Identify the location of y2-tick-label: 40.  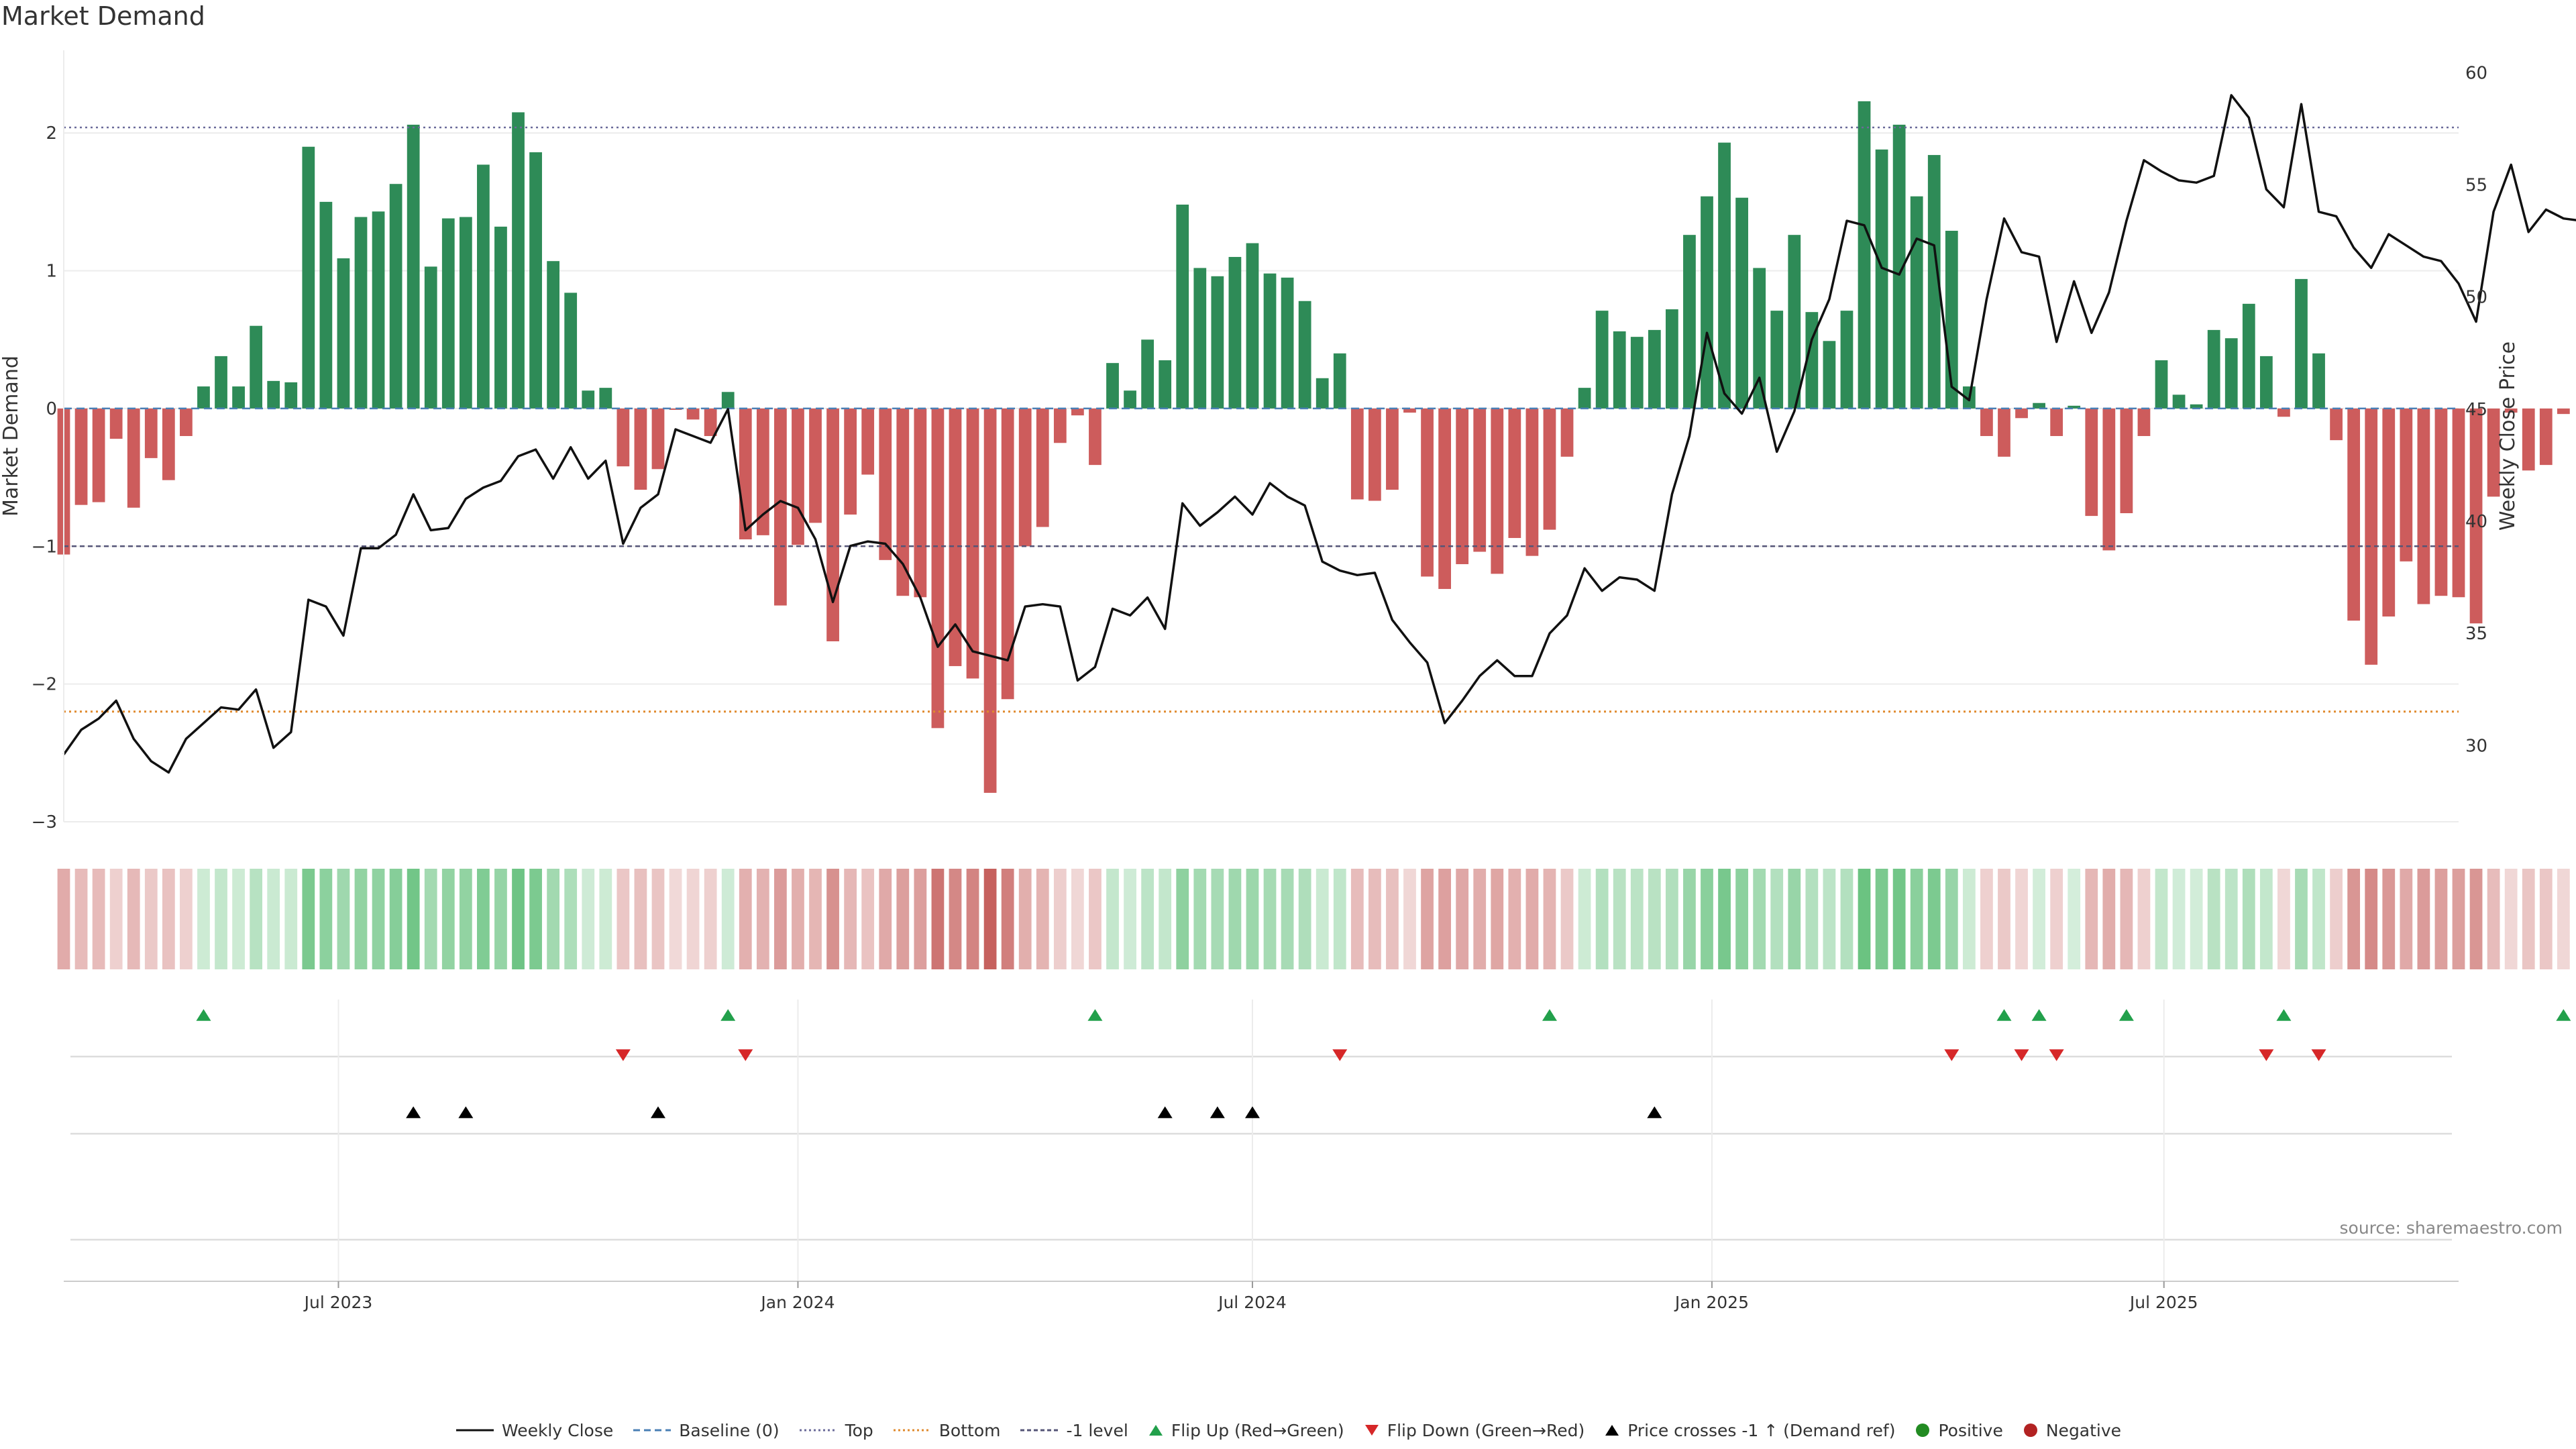
(2476, 522).